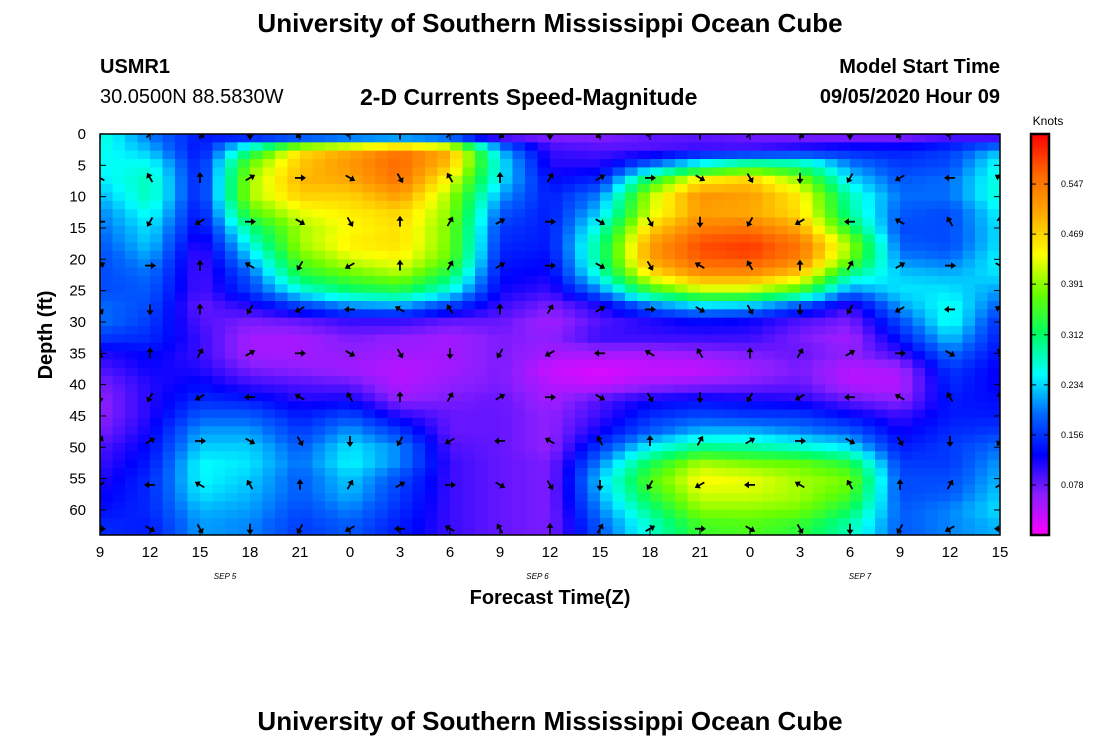 This screenshot has height=750, width=1100. Describe the element at coordinates (1048, 121) in the screenshot. I see `colorbar-label: Knots` at that location.